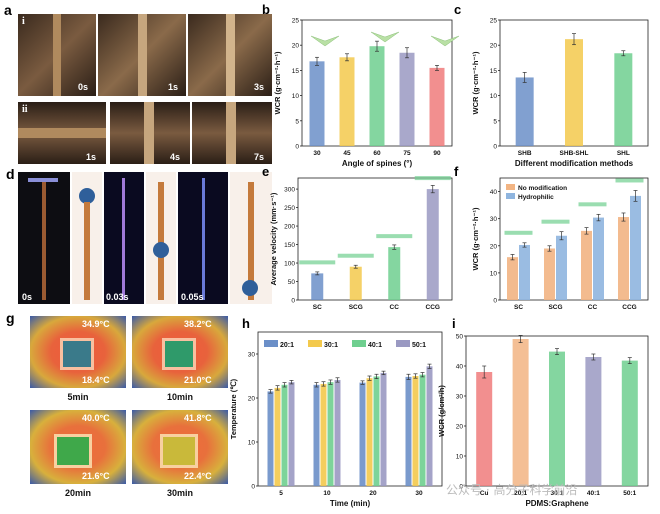 The width and height of the screenshot is (660, 514). What do you see at coordinates (373, 493) in the screenshot?
I see `x-tick-label: 20` at bounding box center [373, 493].